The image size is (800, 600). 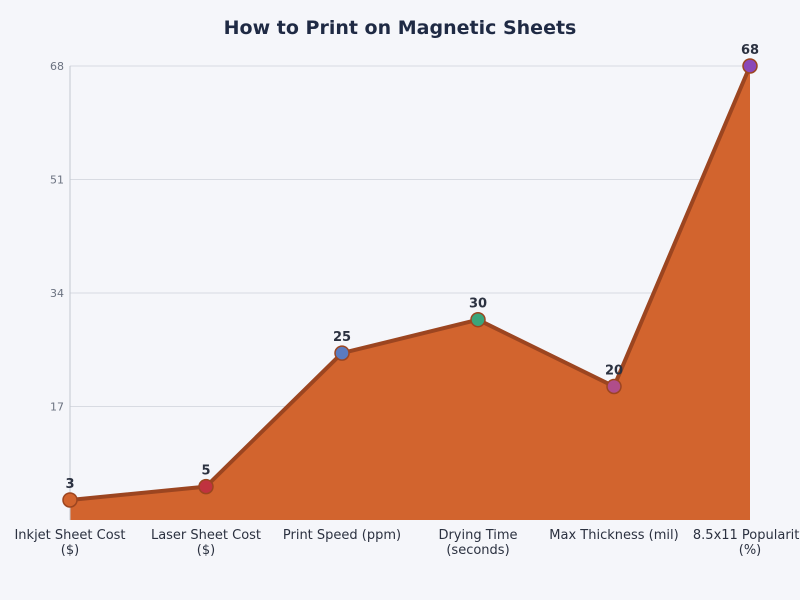 What do you see at coordinates (57, 407) in the screenshot?
I see `y-tick-label: 17` at bounding box center [57, 407].